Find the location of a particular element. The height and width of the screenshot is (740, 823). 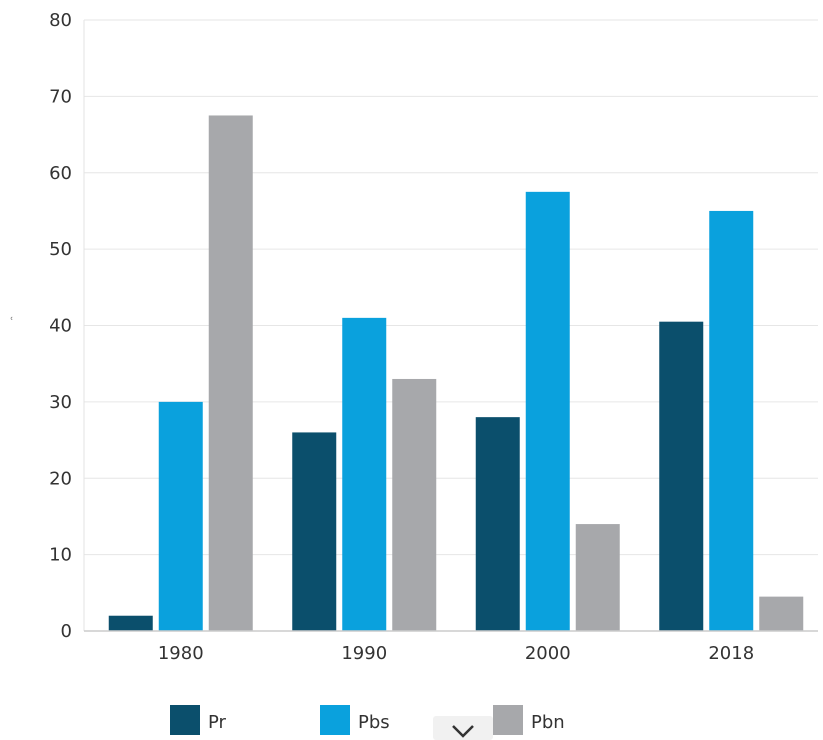

x-axis-tick-labels: 1980 1990 2000 2018 is located at coordinates (456, 653).